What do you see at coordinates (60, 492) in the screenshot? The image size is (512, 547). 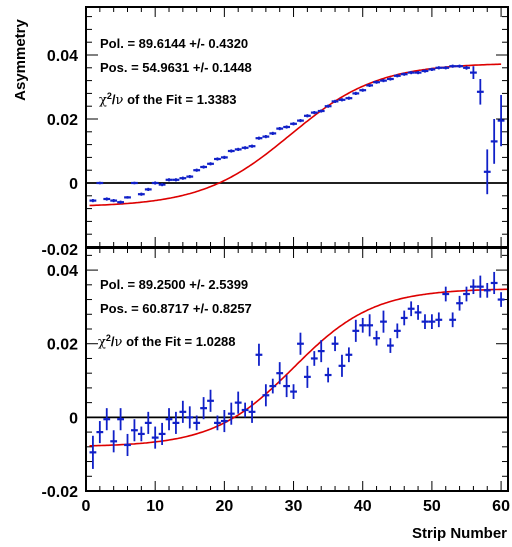 I see `bottom-y-tick-label: -0.02` at bounding box center [60, 492].